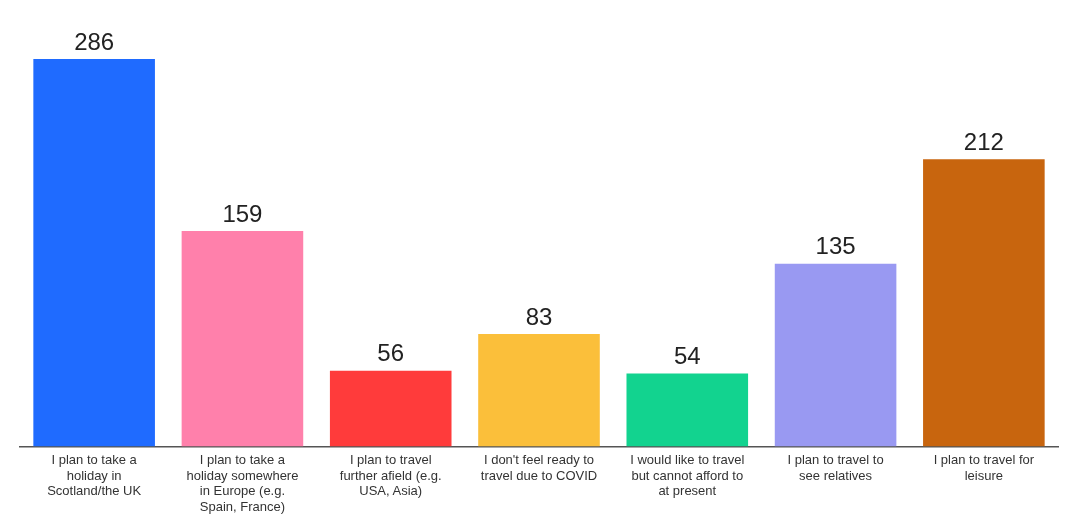 This screenshot has height=521, width=1072. I want to click on x-tick-label: I plan to travel further afield (e.g. USA, Asia), so click(390, 475).